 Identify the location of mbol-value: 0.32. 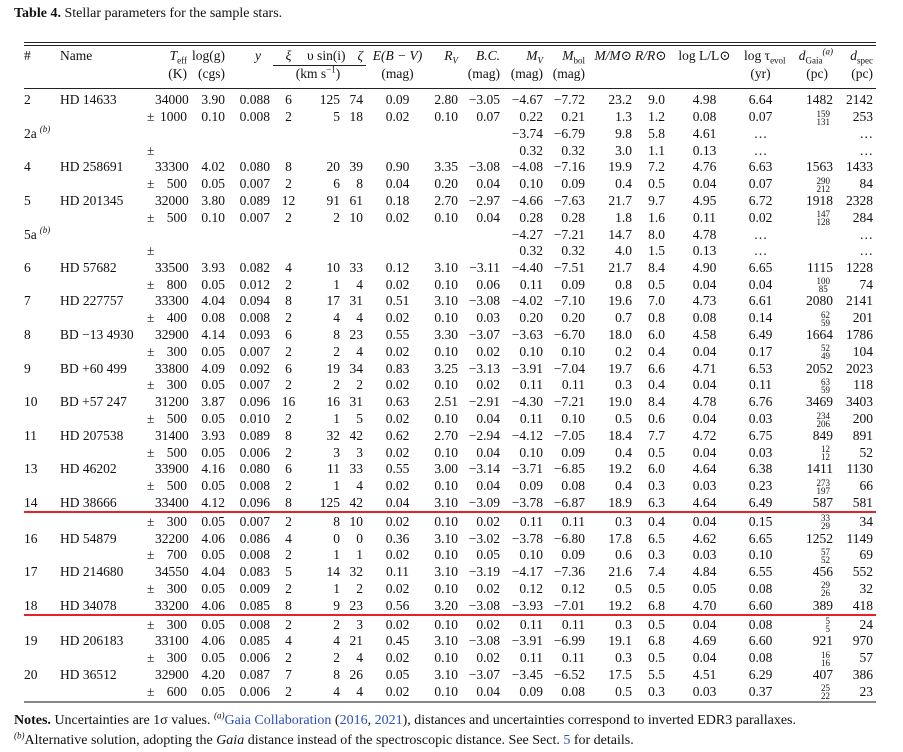
(573, 150).